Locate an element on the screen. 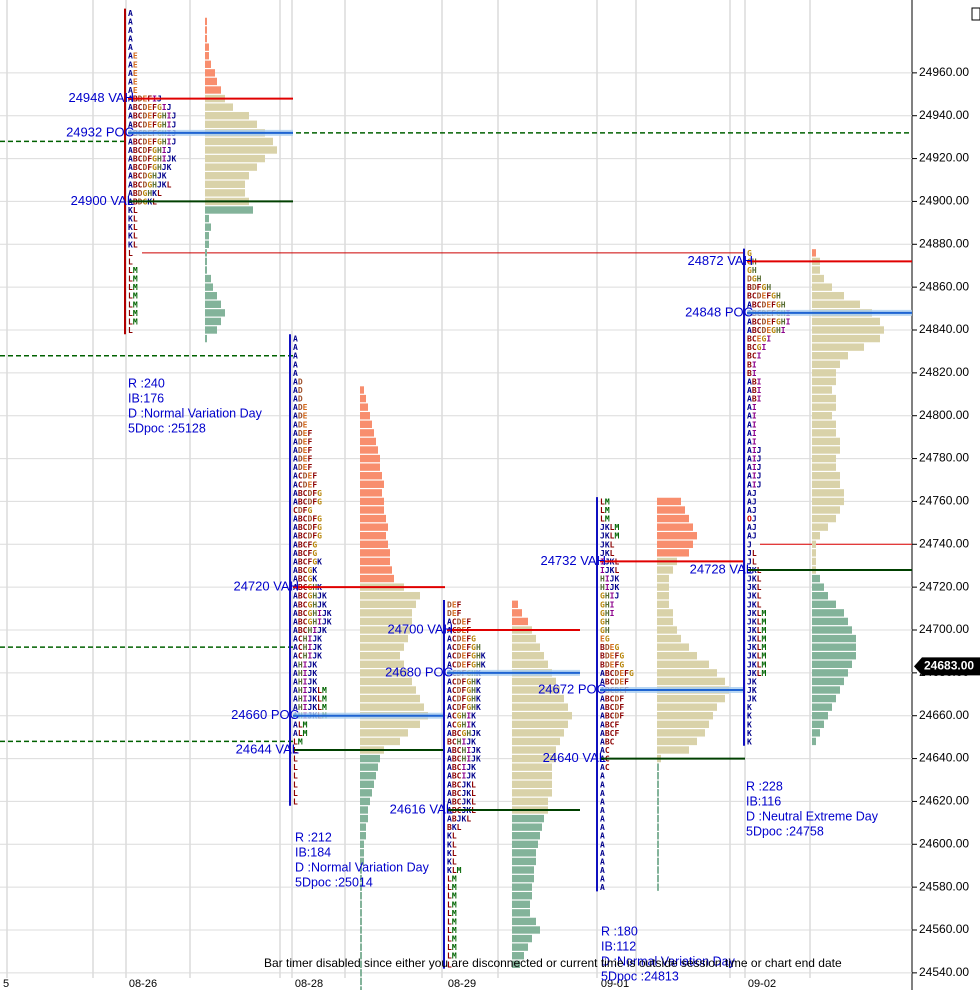  y-tick-label: 24800.00 is located at coordinates (944, 415).